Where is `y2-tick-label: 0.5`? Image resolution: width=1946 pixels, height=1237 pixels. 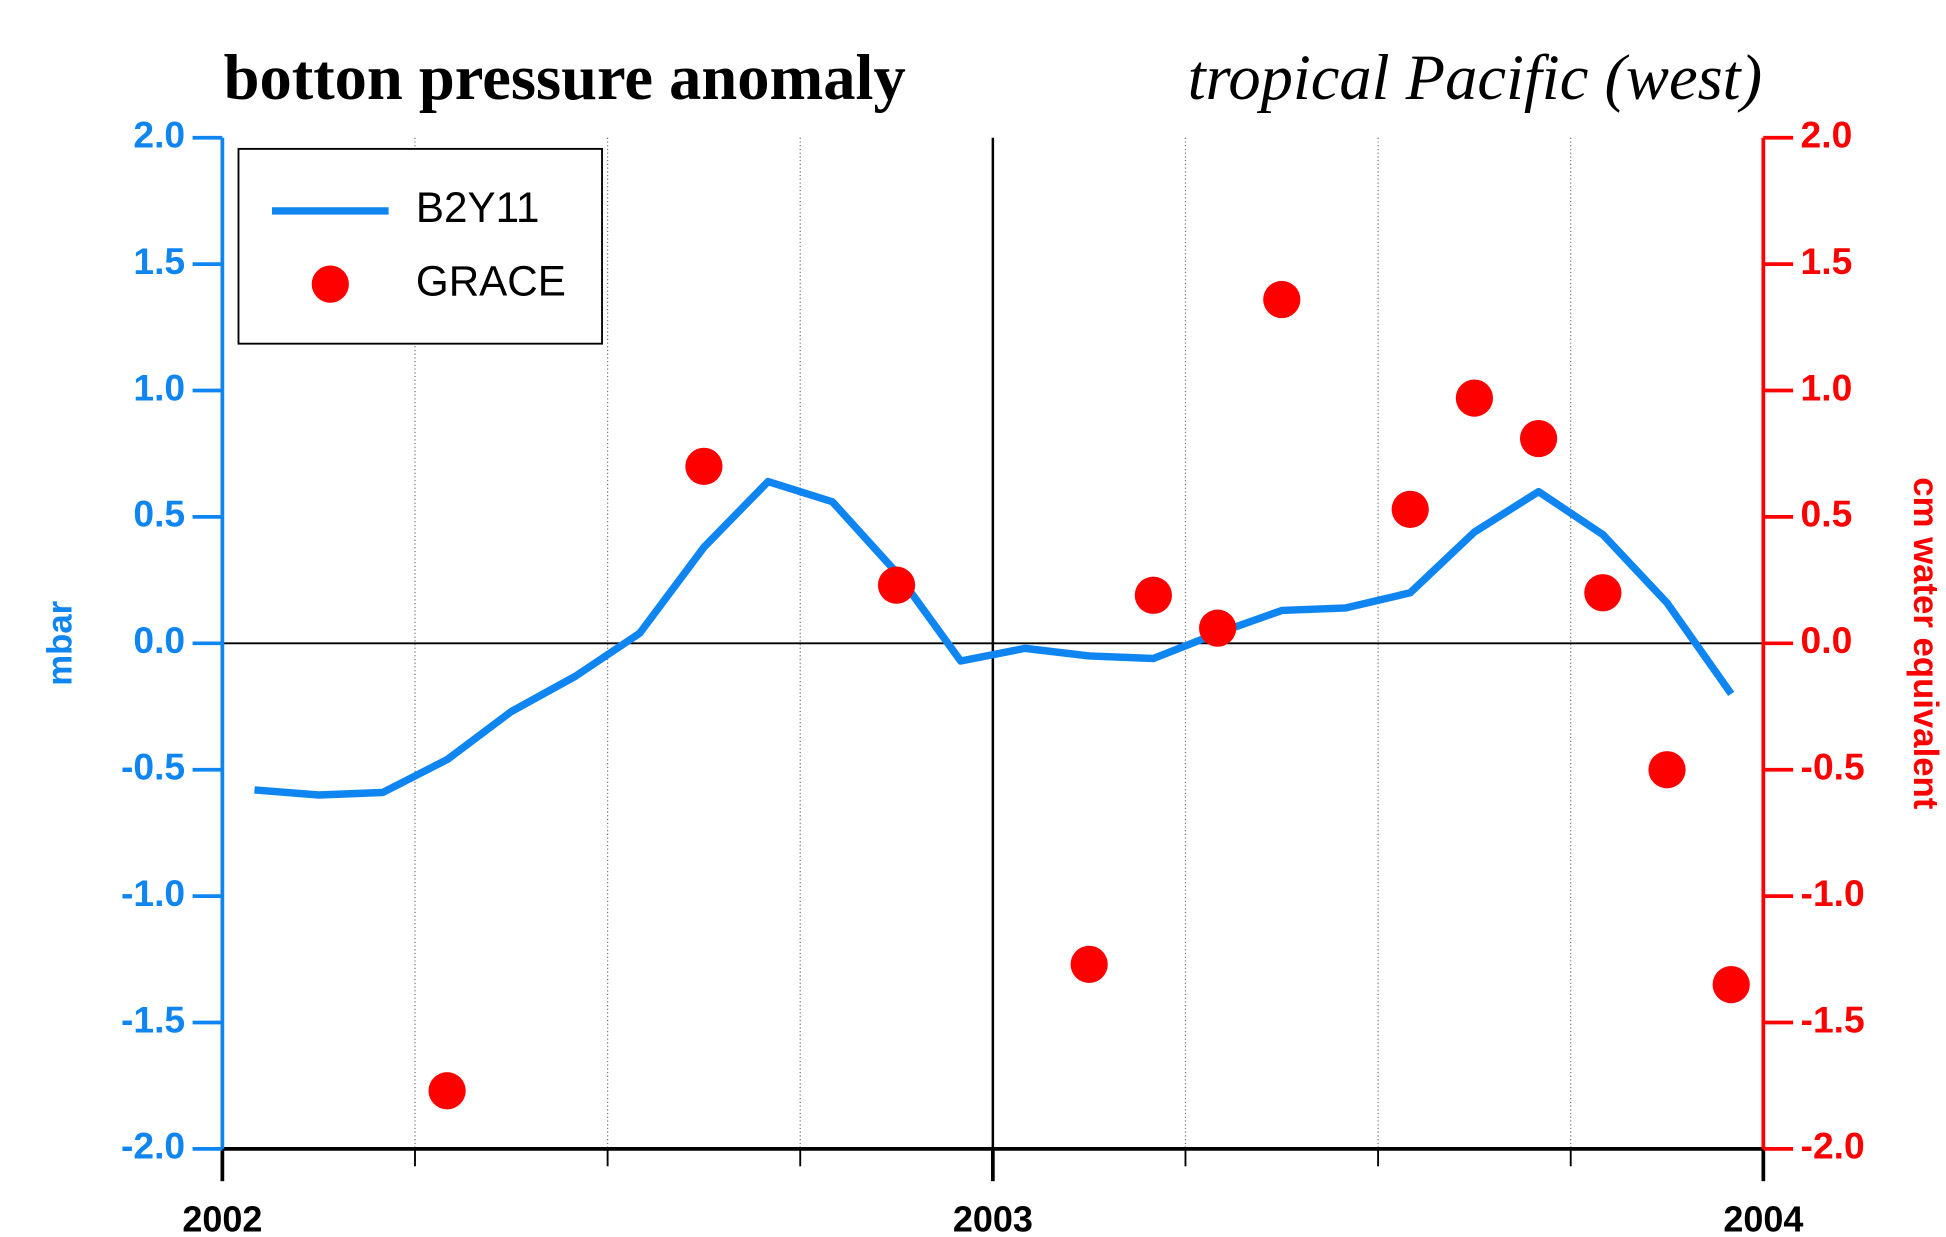
y2-tick-label: 0.5 is located at coordinates (1827, 514).